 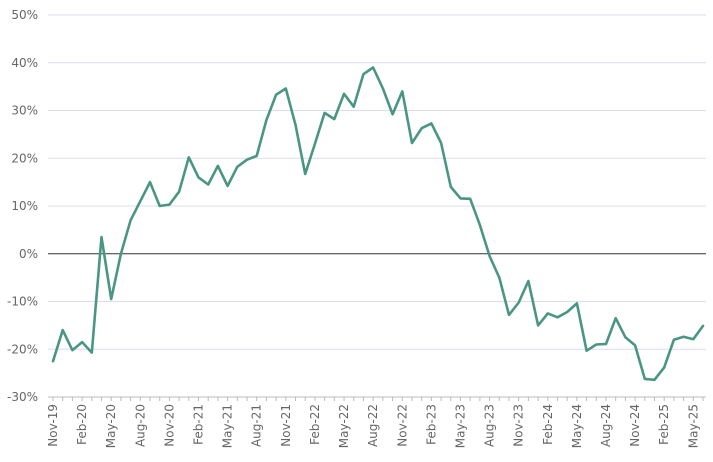 I want to click on x-tick-label: May-25, so click(x=693, y=426).